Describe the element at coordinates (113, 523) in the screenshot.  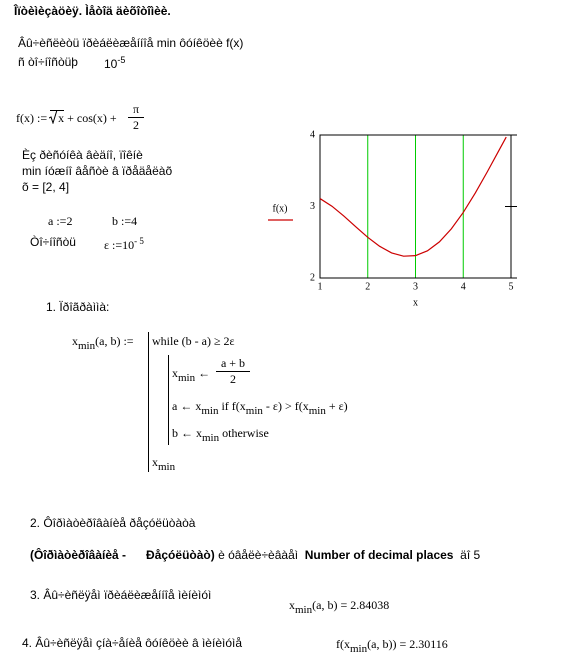
I see `step: 2. Ôîðìàòèðîâàíèå ðåçóëüòàòà` at that location.